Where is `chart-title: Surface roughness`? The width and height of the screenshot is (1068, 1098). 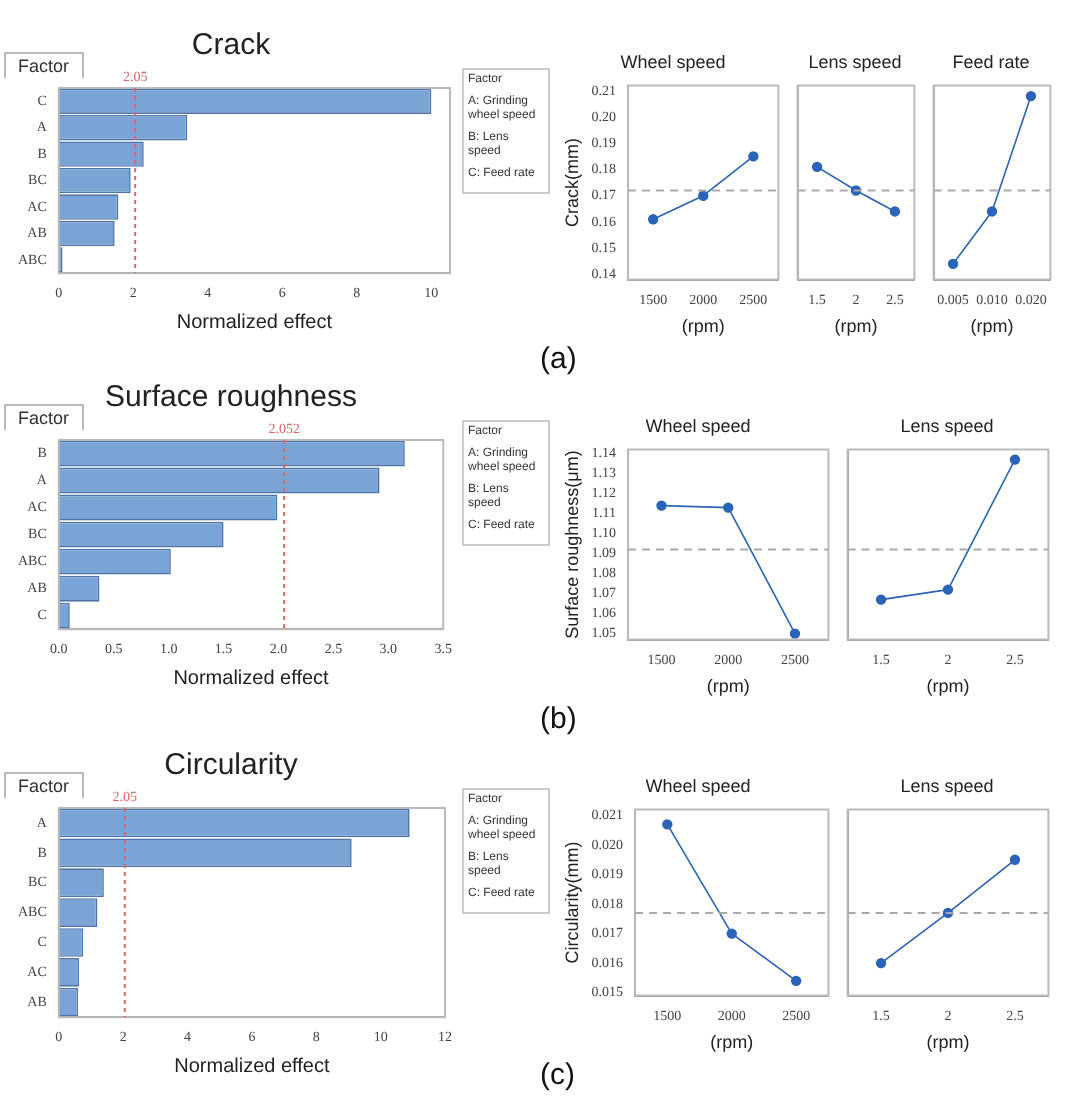
chart-title: Surface roughness is located at coordinates (231, 397).